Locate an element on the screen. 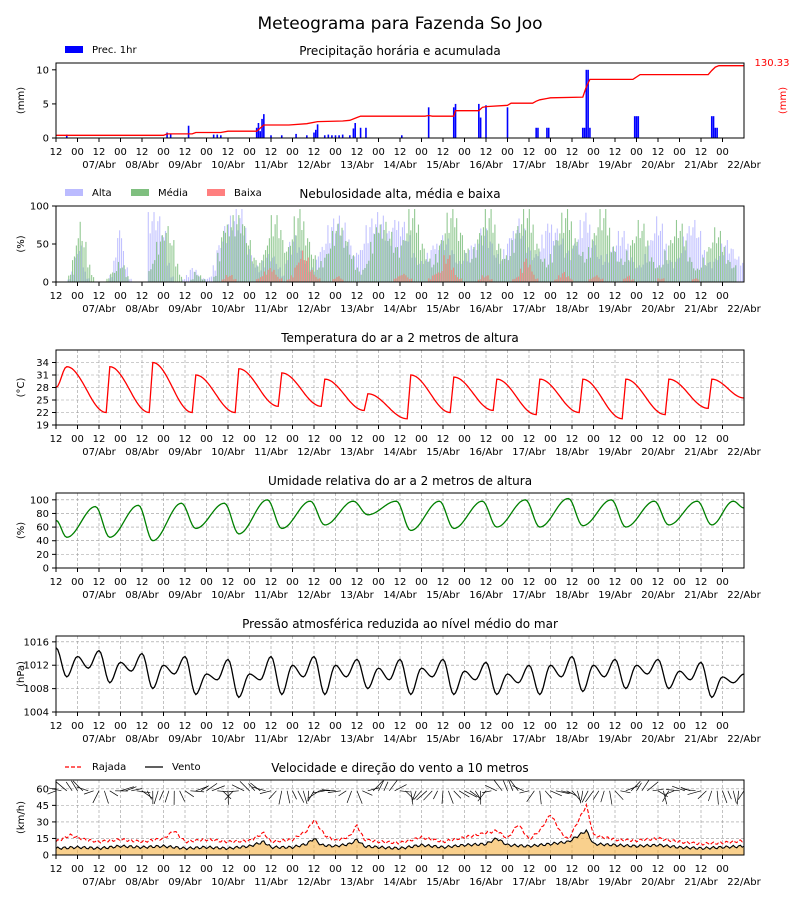  x-date-label: 08/Abr is located at coordinates (142, 165).